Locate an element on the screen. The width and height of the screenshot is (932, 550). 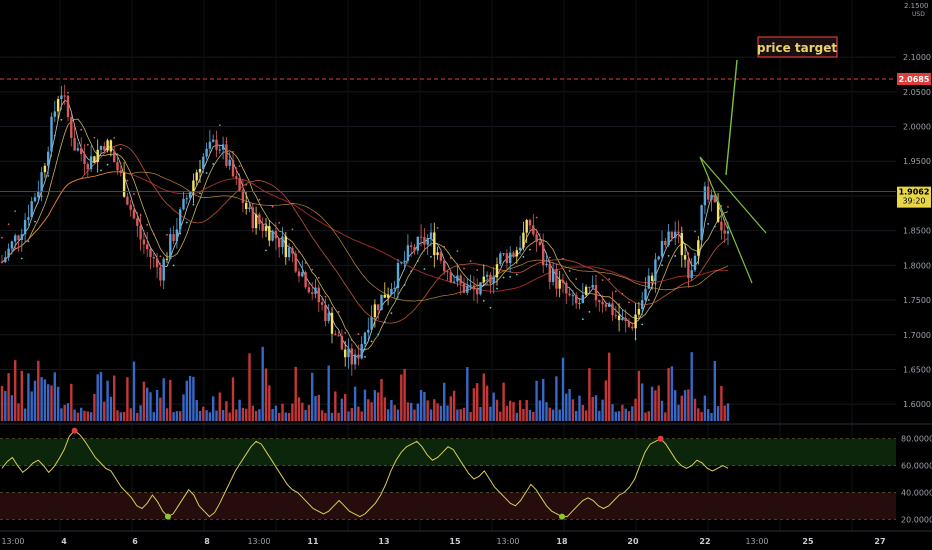
trendline-drawings is located at coordinates (733, 171).